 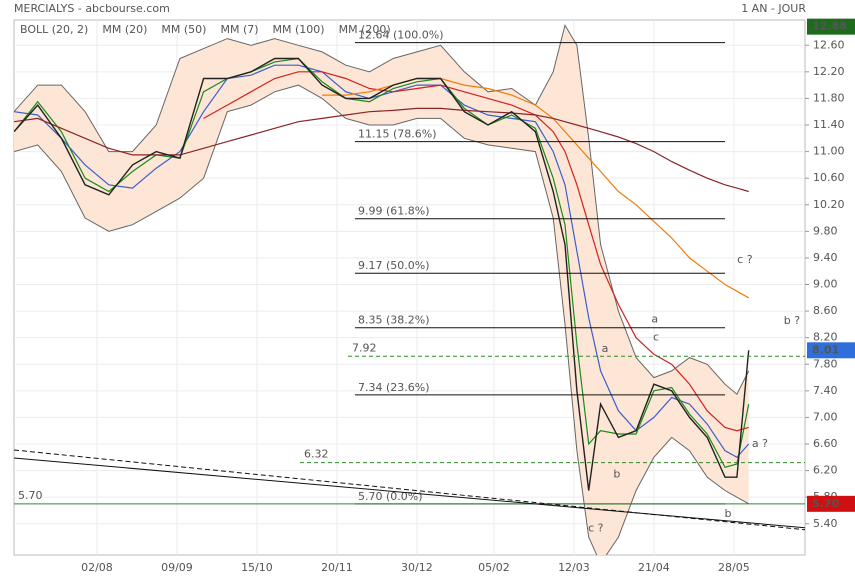 What do you see at coordinates (124, 29) in the screenshot?
I see `legend-entry: MM (20)` at bounding box center [124, 29].